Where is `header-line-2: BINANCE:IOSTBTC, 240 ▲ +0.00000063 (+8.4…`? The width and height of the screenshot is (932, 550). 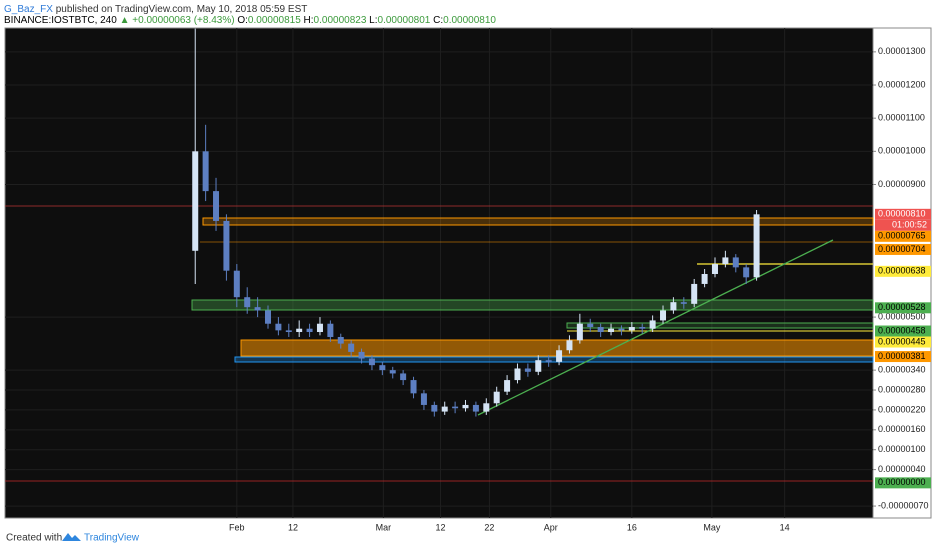
header-line-2: BINANCE:IOSTBTC, 240 ▲ +0.00000063 (+8.4… is located at coordinates (250, 20).